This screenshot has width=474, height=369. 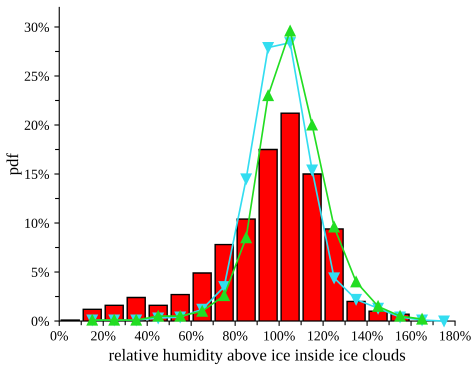 I want to click on y-tick-label: 30%, so click(x=37, y=27).